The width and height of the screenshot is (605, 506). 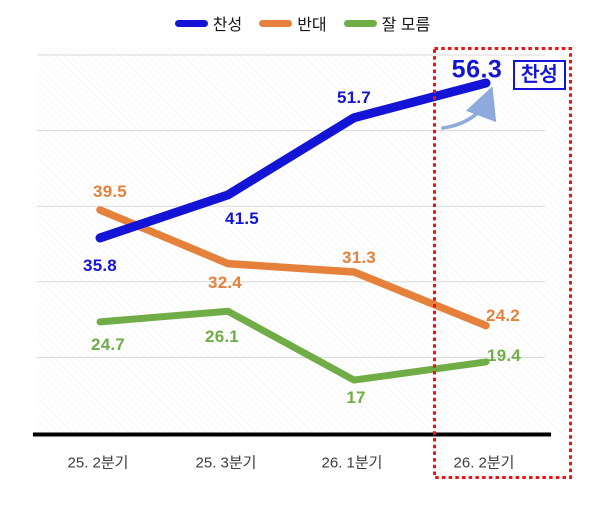 What do you see at coordinates (352, 463) in the screenshot?
I see `x-axis-label-q3: 26. 1분기` at bounding box center [352, 463].